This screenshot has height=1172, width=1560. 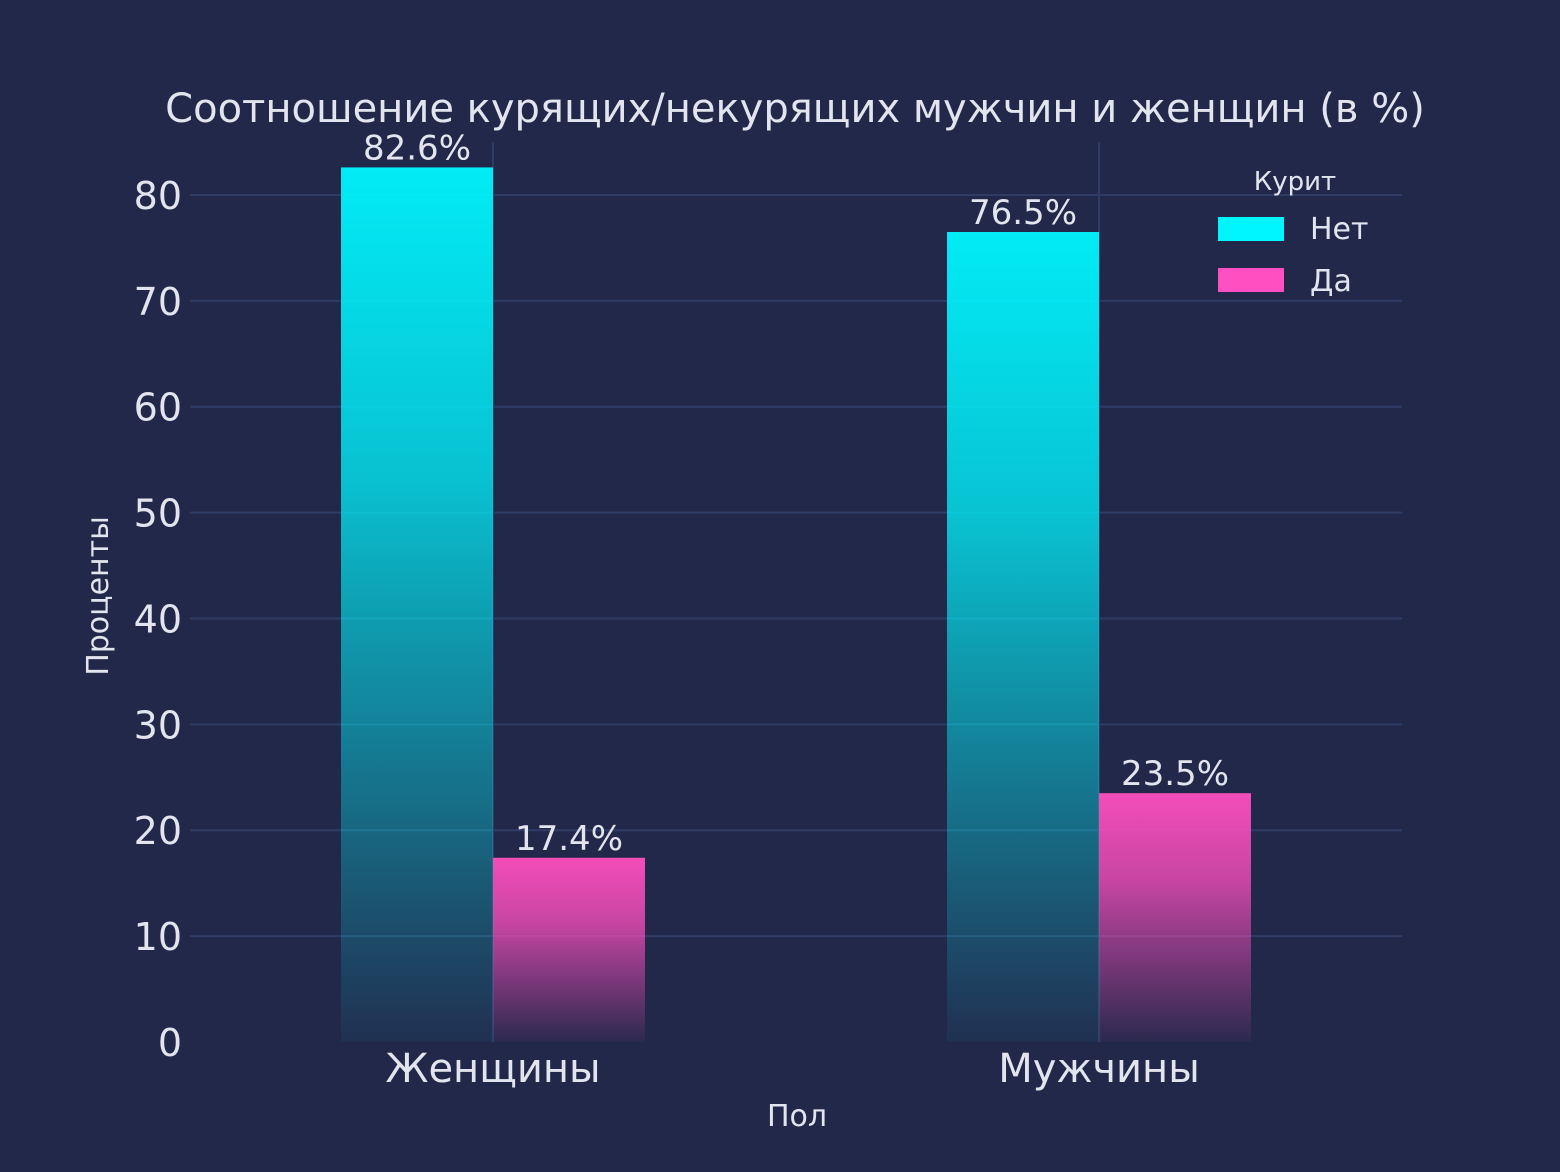 What do you see at coordinates (1251, 280) in the screenshot?
I see `legend-swatch-yes` at bounding box center [1251, 280].